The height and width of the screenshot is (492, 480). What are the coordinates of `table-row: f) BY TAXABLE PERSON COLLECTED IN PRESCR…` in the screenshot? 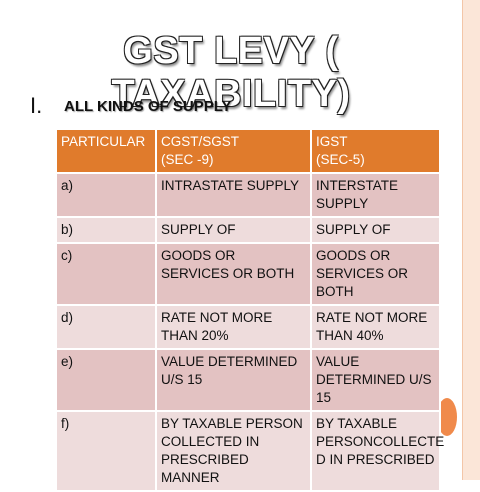 It's located at (249, 451).